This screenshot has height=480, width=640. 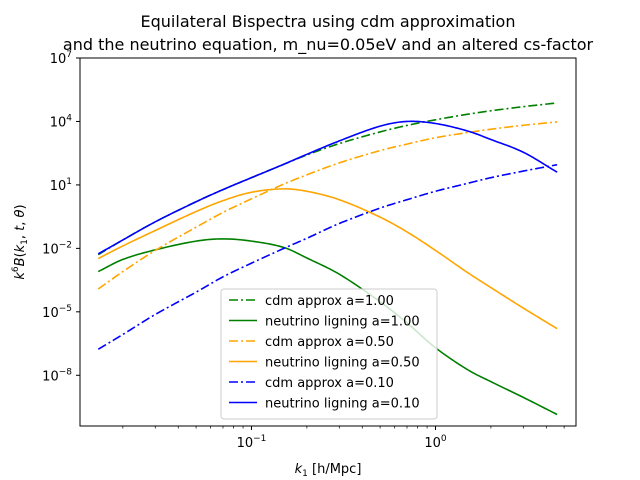 What do you see at coordinates (328, 470) in the screenshot?
I see `x-axis-label: k1 [h/Mpc]` at bounding box center [328, 470].